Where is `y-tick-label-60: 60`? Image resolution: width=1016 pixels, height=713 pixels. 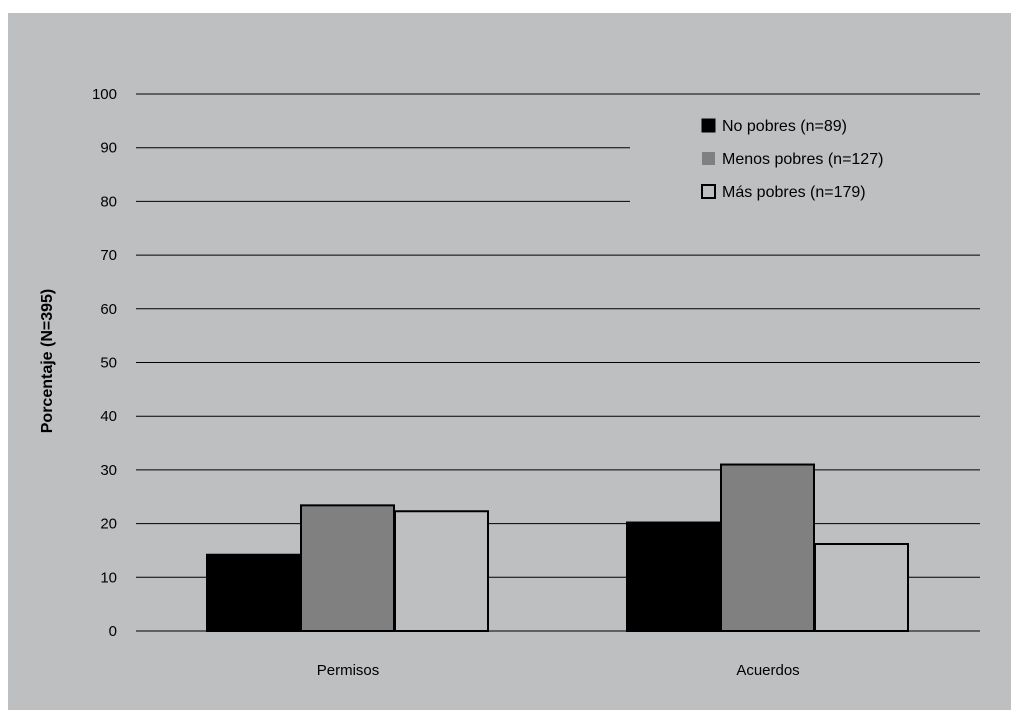
y-tick-label-60: 60 is located at coordinates (108, 309).